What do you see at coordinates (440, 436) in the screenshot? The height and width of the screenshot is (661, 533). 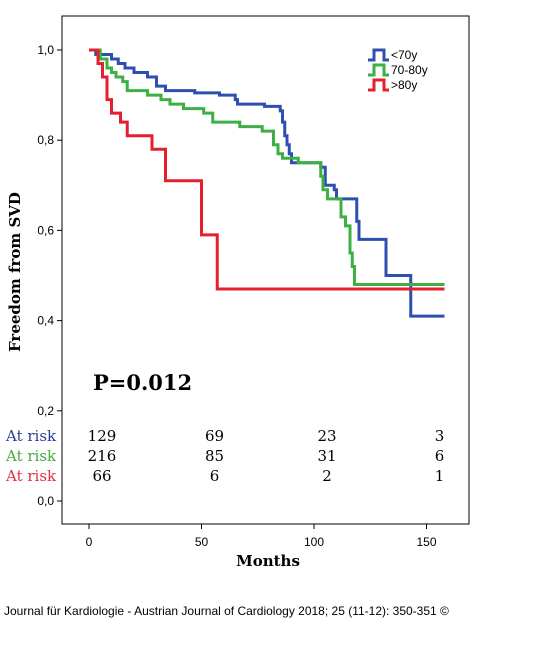 I see `at-risk-count: 3` at bounding box center [440, 436].